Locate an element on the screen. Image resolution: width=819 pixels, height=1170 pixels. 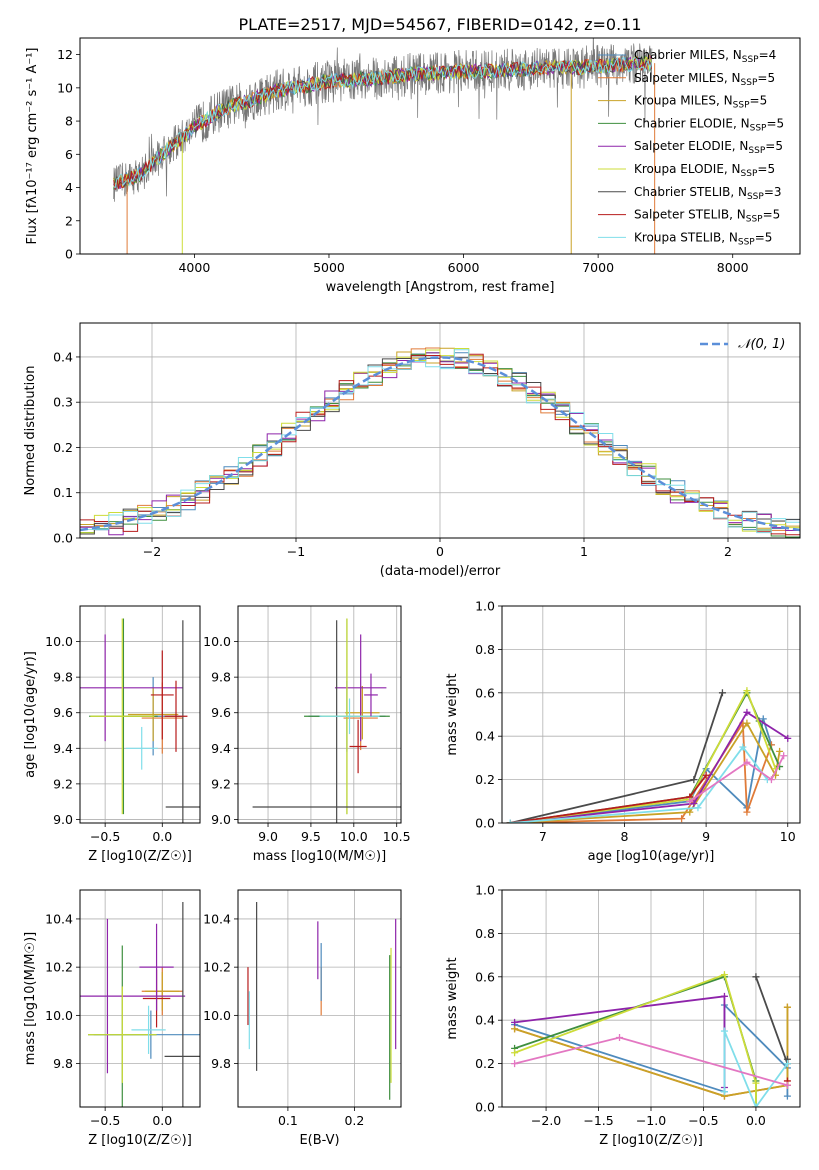
legend-label: Kroupa STELIB, NSSP=5 is located at coordinates (703, 238).